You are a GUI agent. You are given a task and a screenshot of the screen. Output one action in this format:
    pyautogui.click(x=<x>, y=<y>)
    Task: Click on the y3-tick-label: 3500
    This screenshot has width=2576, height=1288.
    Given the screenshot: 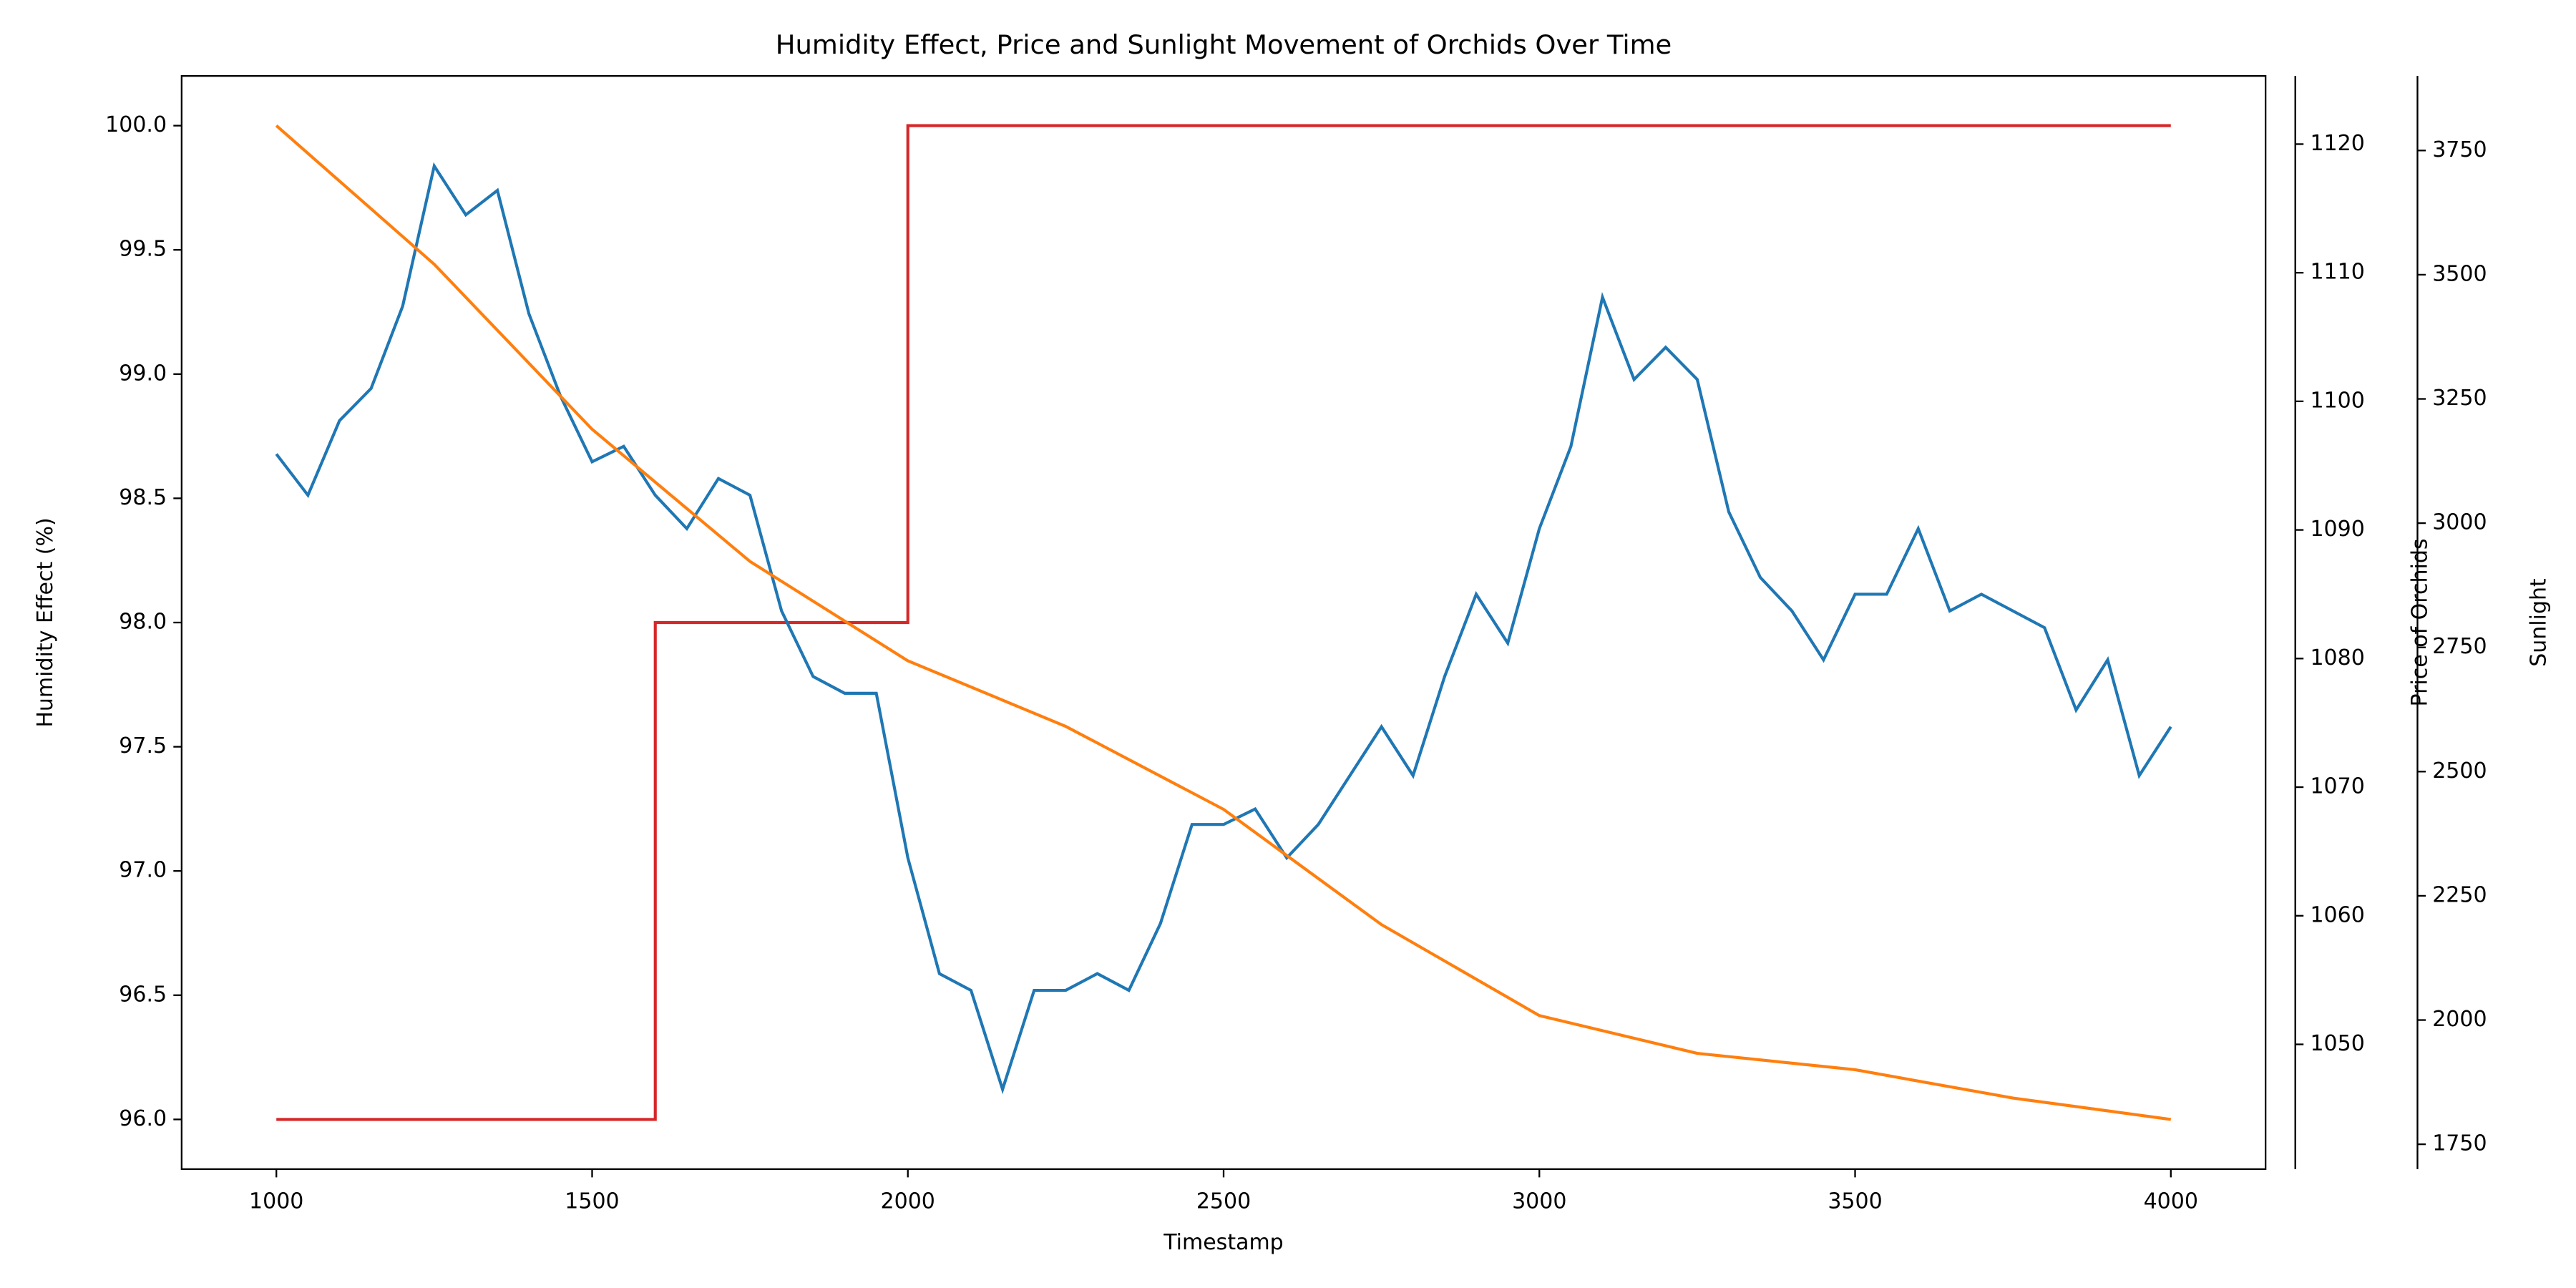 What is the action you would take?
    pyautogui.click(x=2459, y=273)
    